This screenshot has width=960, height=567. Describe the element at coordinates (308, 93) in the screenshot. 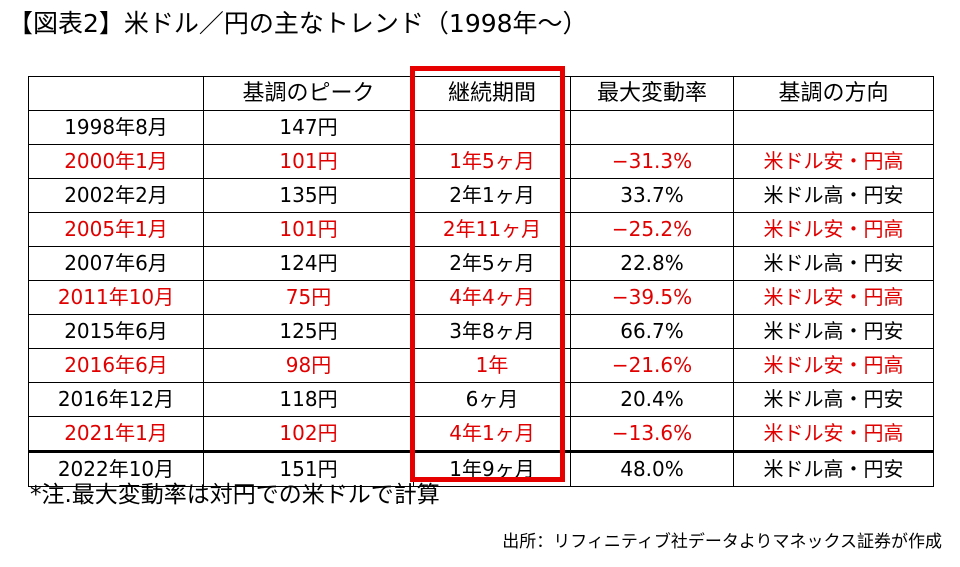

I see `header-peak: 基調のピーク` at that location.